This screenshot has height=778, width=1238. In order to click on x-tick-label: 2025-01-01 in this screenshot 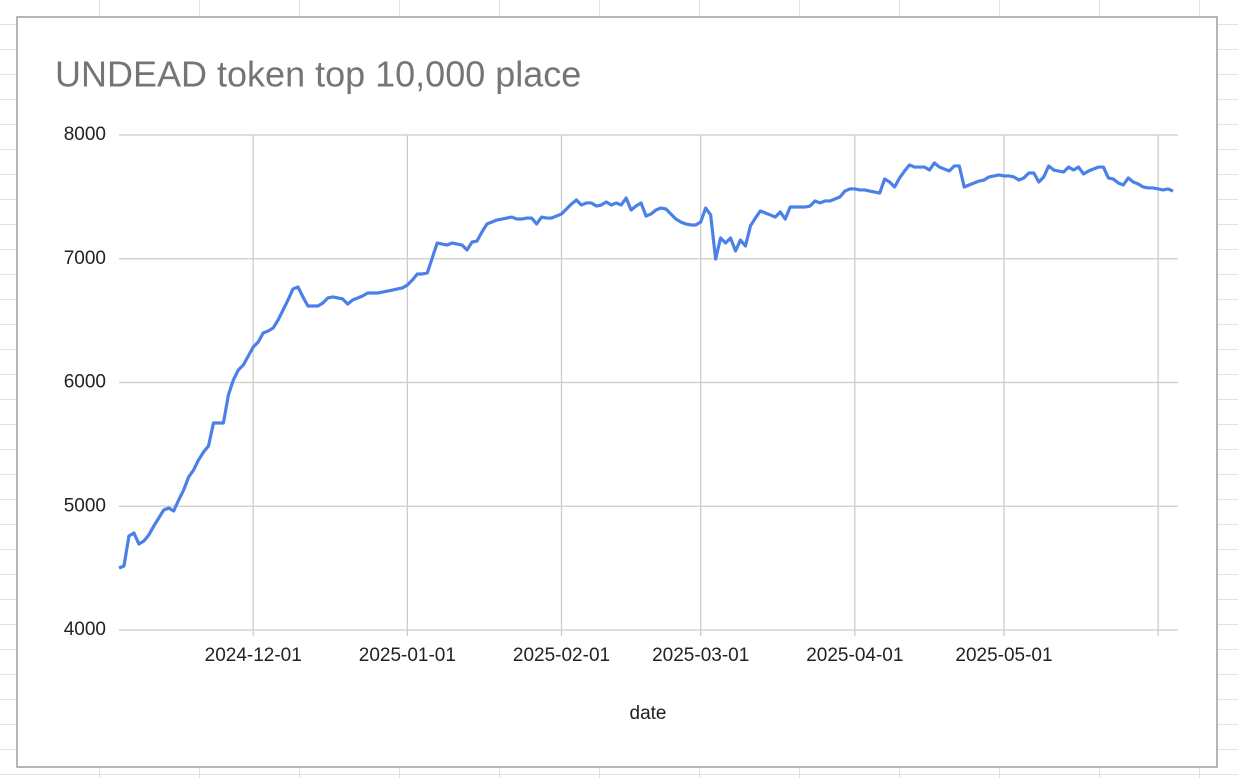, I will do `click(407, 655)`.